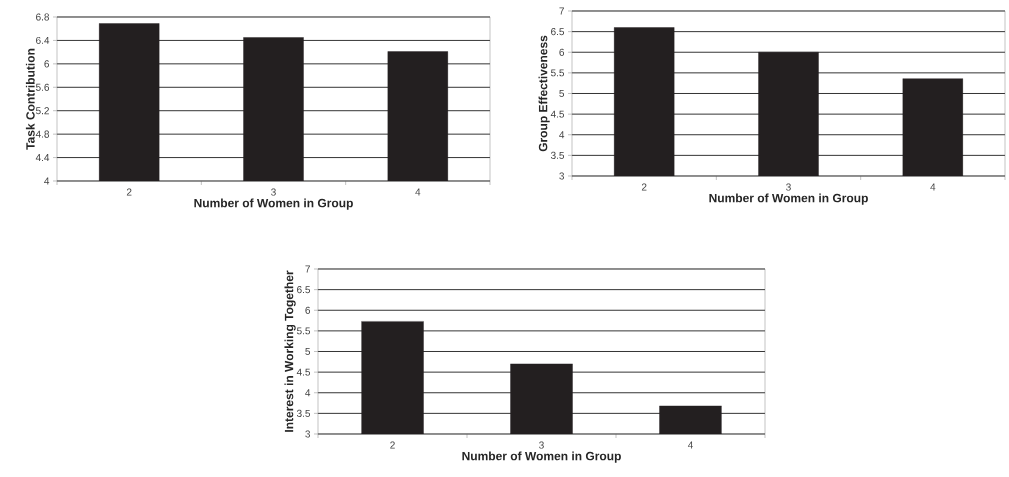 The width and height of the screenshot is (1009, 477). Describe the element at coordinates (43, 17) in the screenshot. I see `y-tick-label: 6.8` at that location.